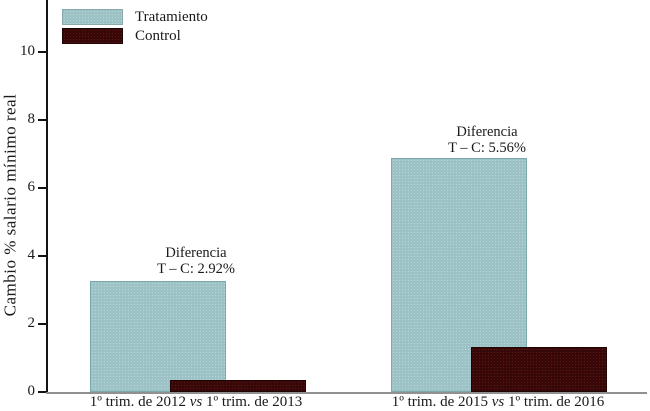 This screenshot has width=650, height=411. I want to click on bar-tratamiento-group2, so click(459, 275).